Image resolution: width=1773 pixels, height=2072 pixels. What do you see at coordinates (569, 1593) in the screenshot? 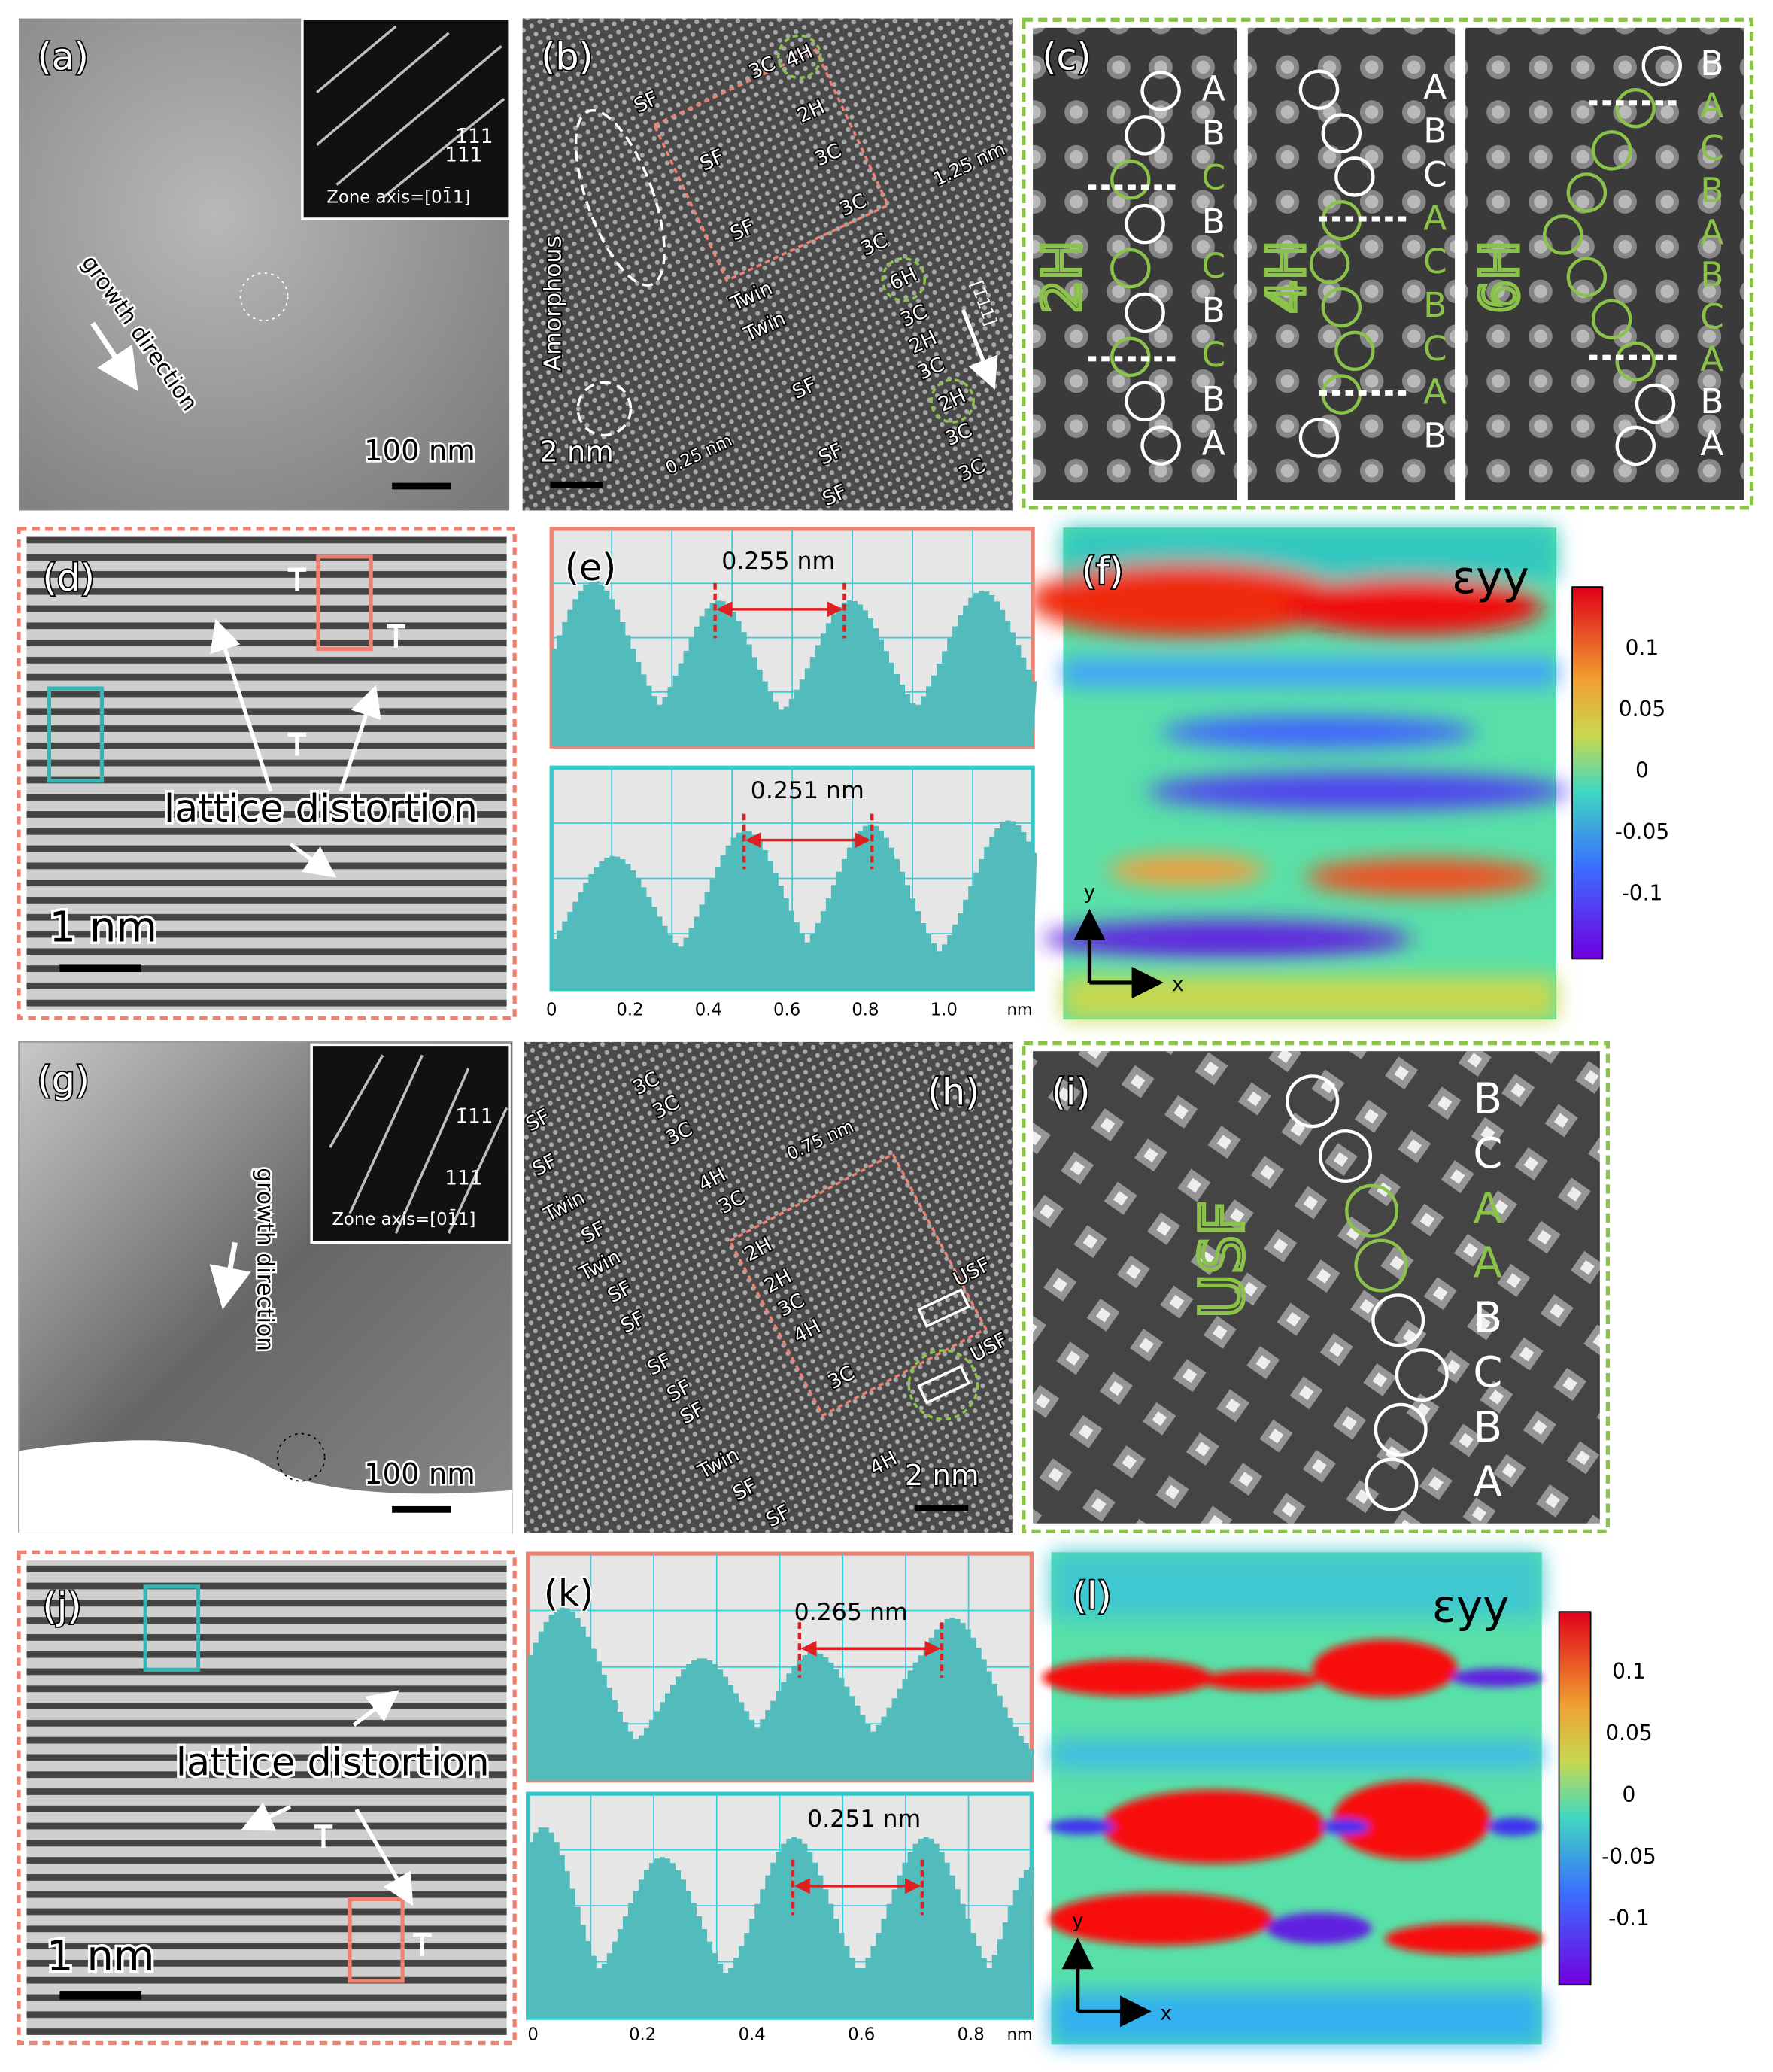
I see `panel-label: (k)` at bounding box center [569, 1593].